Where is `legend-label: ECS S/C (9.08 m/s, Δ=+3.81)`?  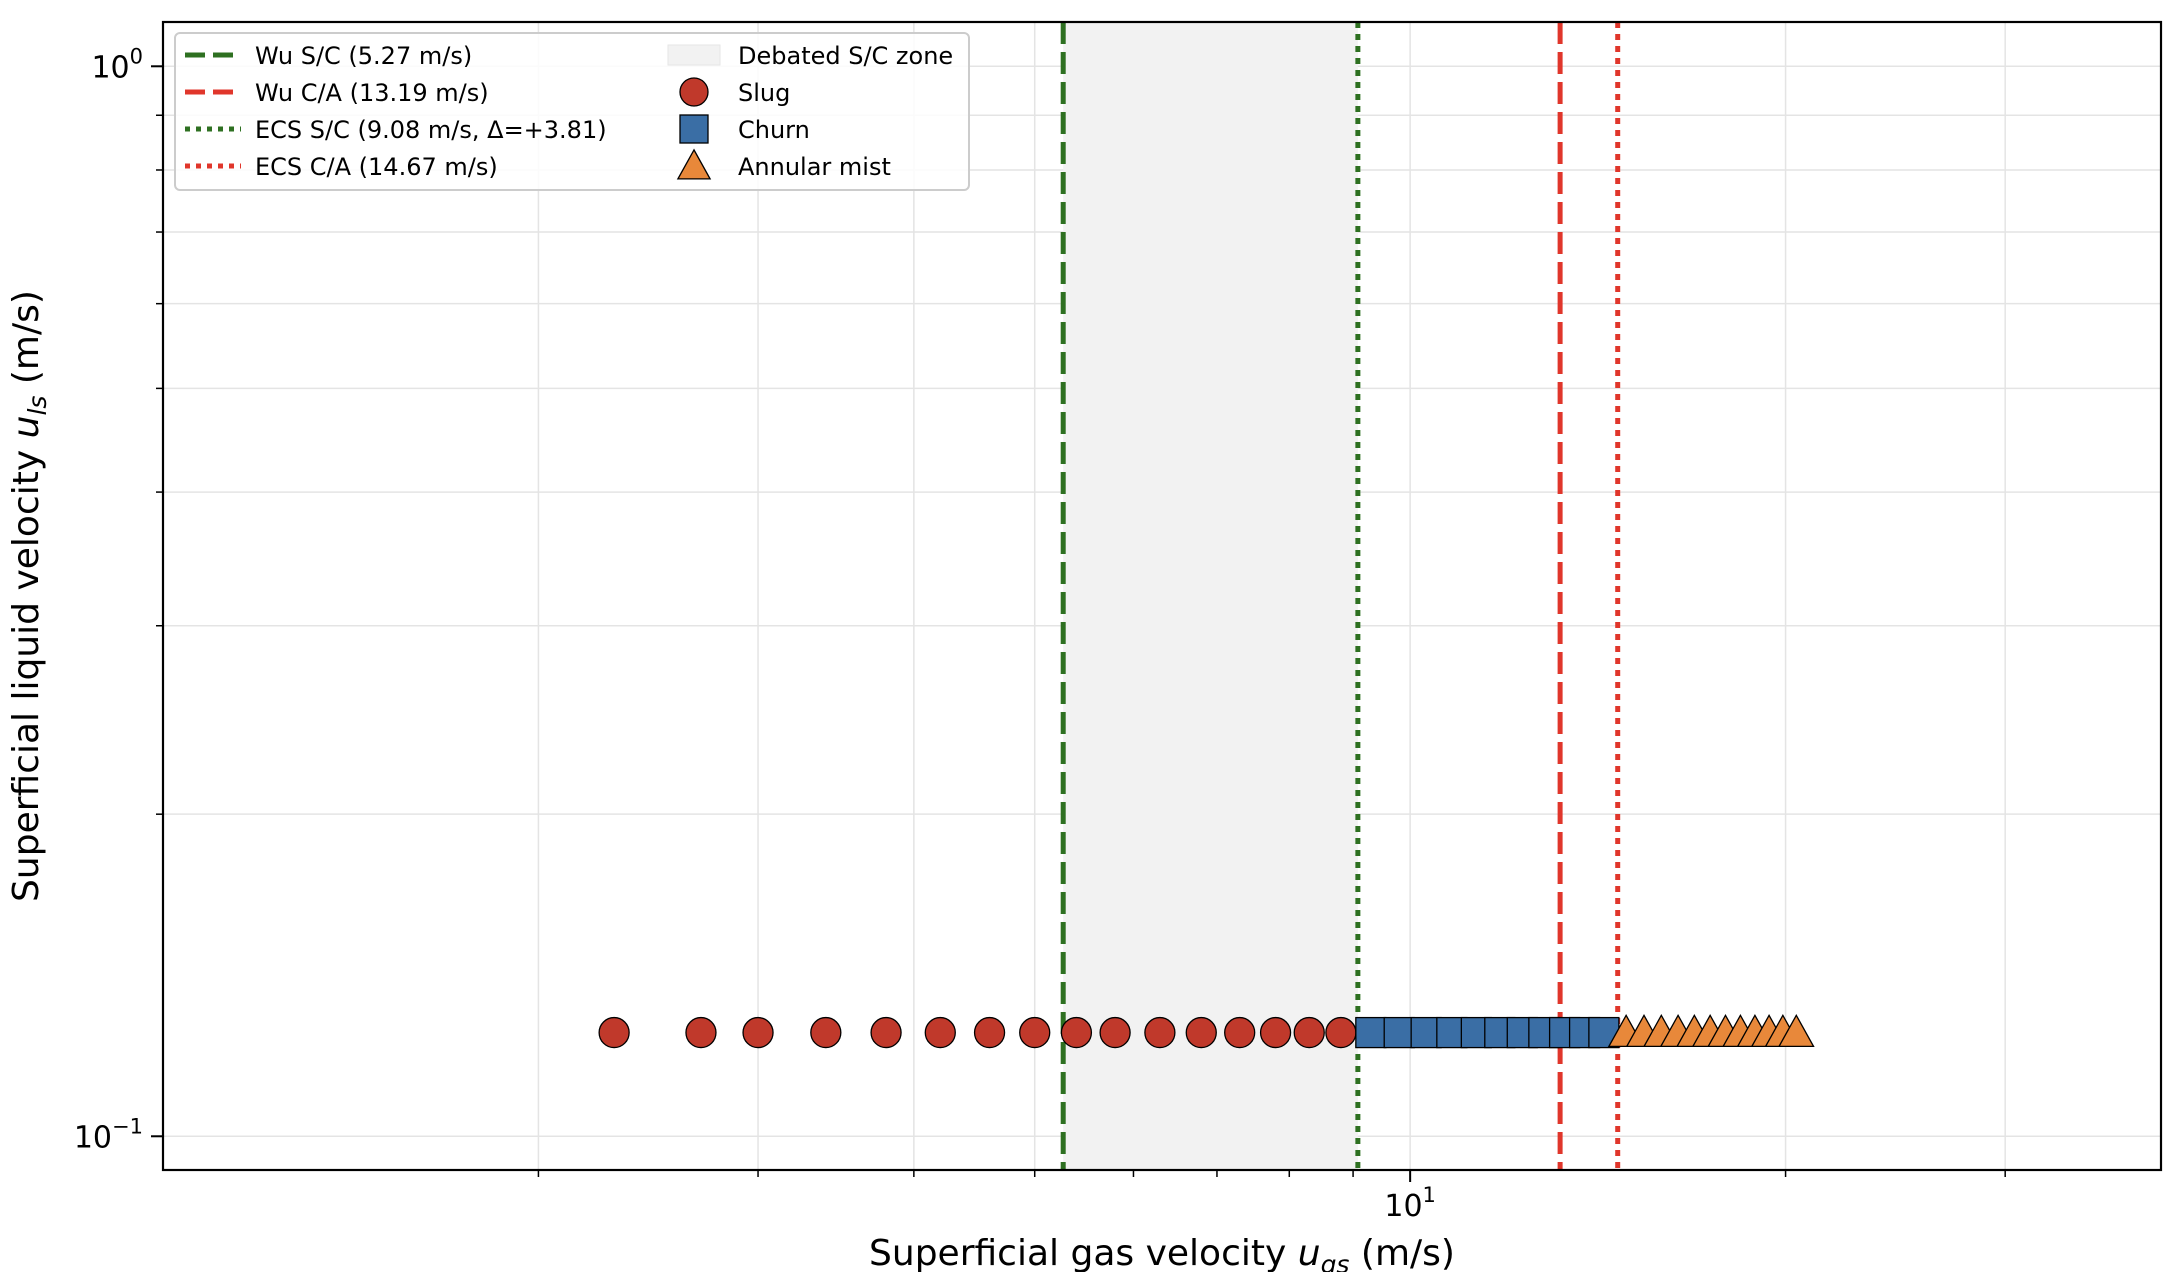 legend-label: ECS S/C (9.08 m/s, Δ=+3.81) is located at coordinates (431, 130).